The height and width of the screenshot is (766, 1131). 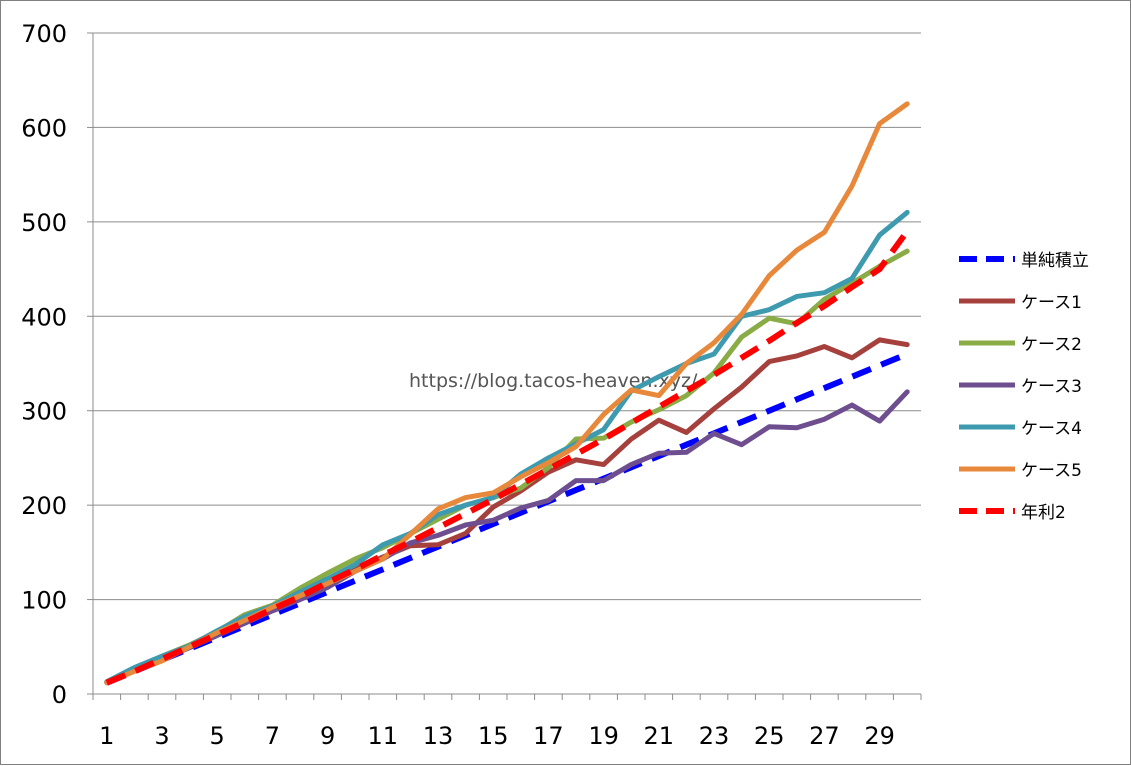 I want to click on x-tick-label: 15, so click(x=493, y=736).